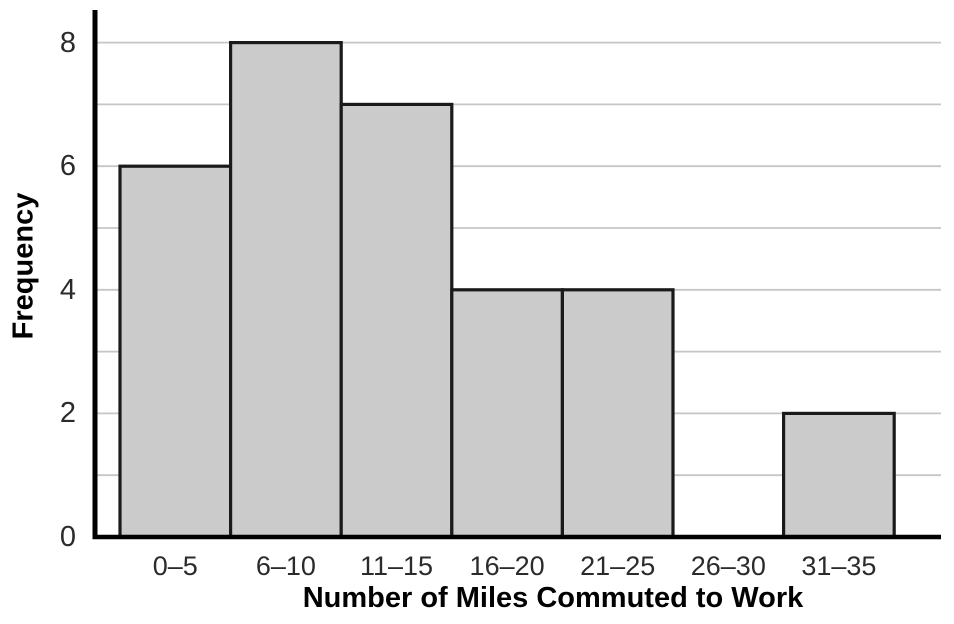 The width and height of the screenshot is (954, 624). What do you see at coordinates (175, 566) in the screenshot?
I see `x-category-label: 0–5` at bounding box center [175, 566].